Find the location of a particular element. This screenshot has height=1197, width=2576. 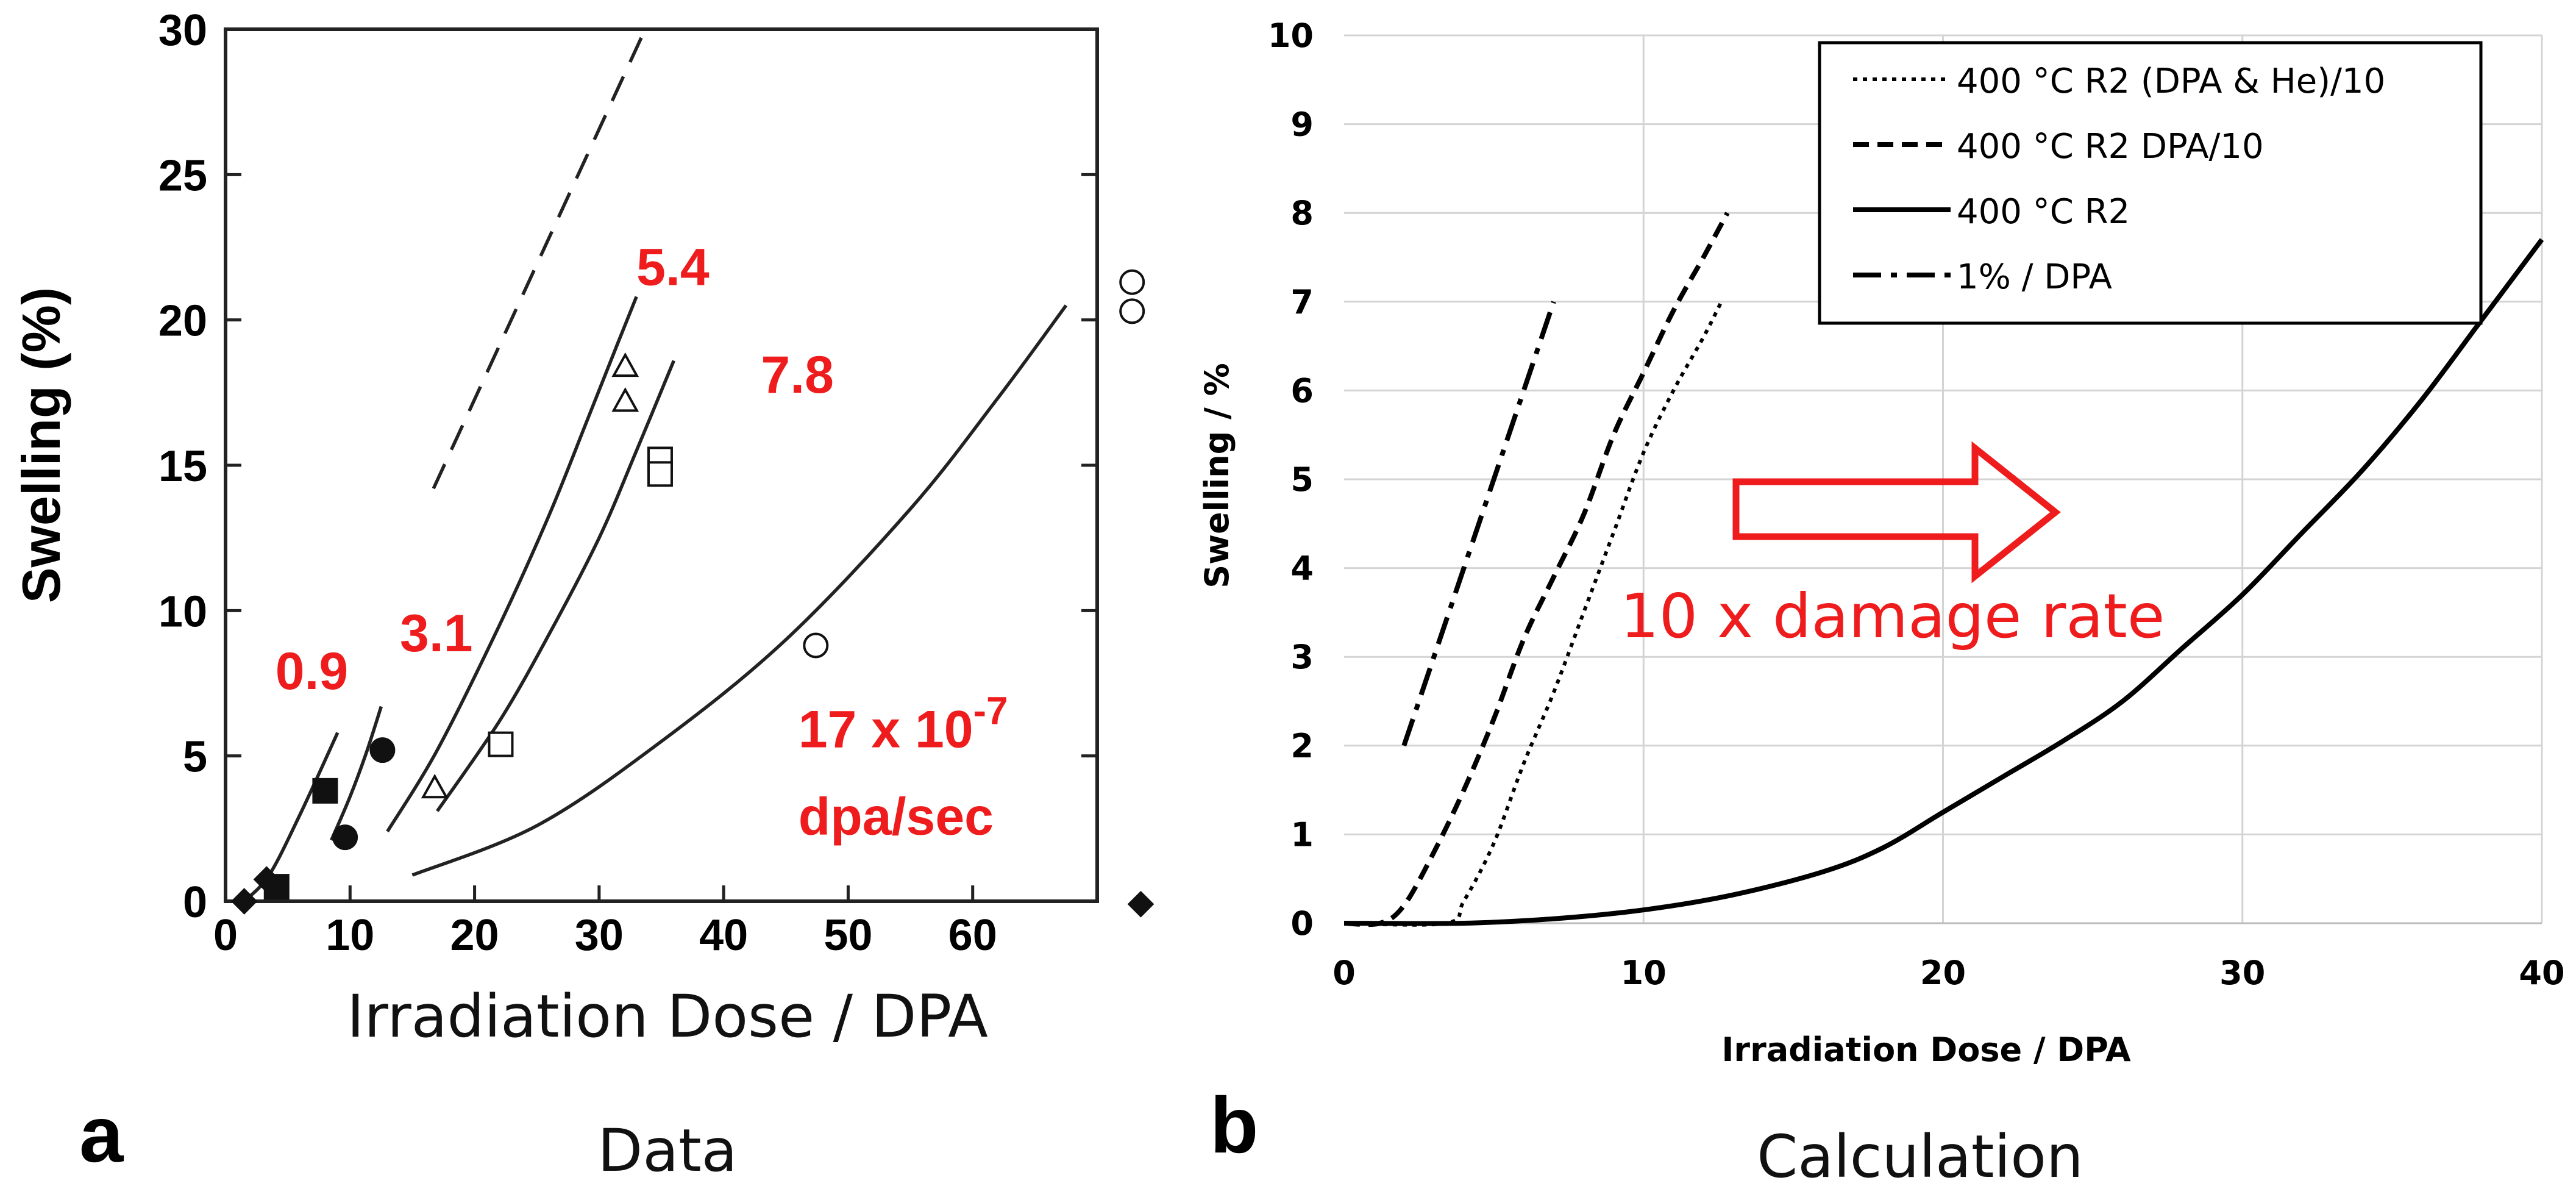

panel-a-y-axis-label: Swelling (%) is located at coordinates (41, 445).